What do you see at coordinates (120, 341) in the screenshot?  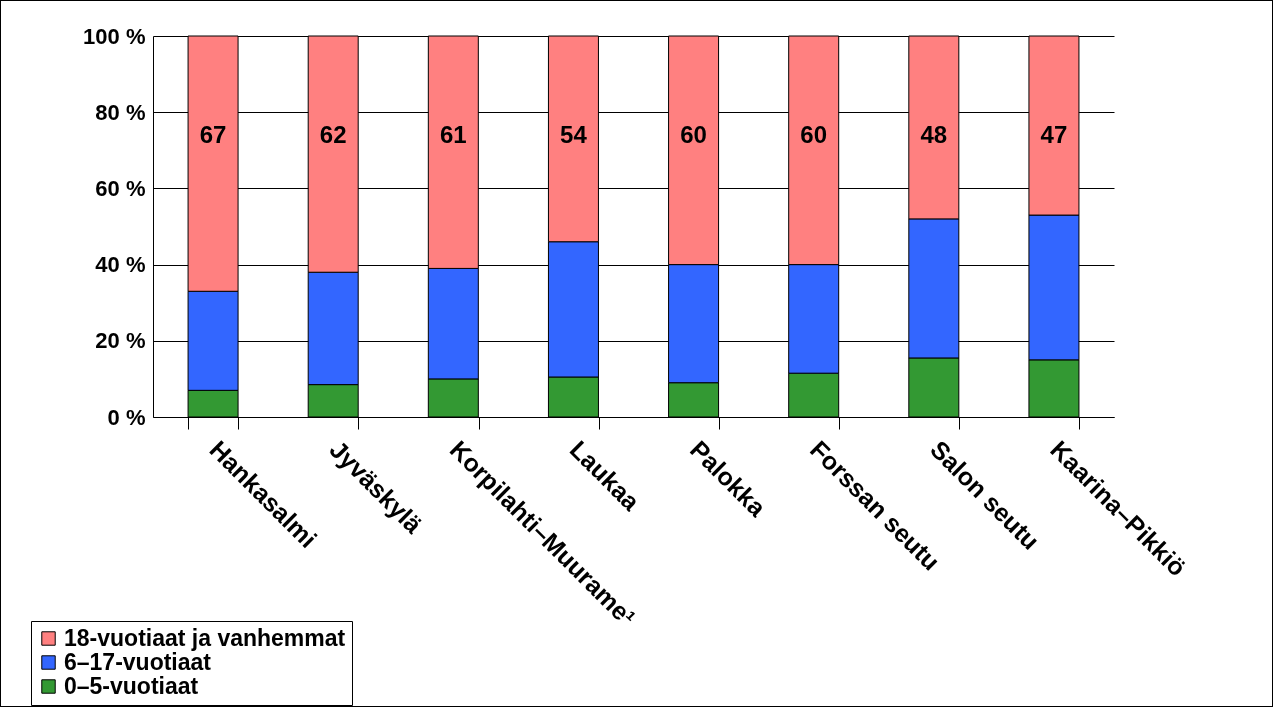 I see `y-tick-label: 20 %` at bounding box center [120, 341].